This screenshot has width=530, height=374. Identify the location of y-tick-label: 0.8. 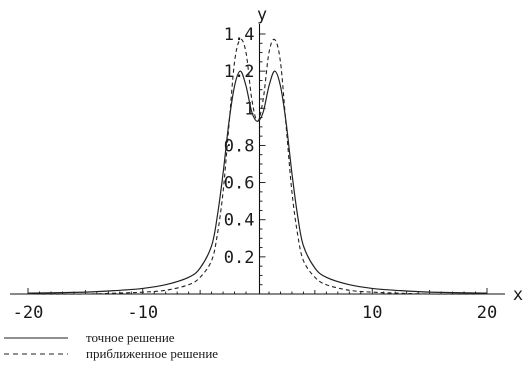
(239, 146).